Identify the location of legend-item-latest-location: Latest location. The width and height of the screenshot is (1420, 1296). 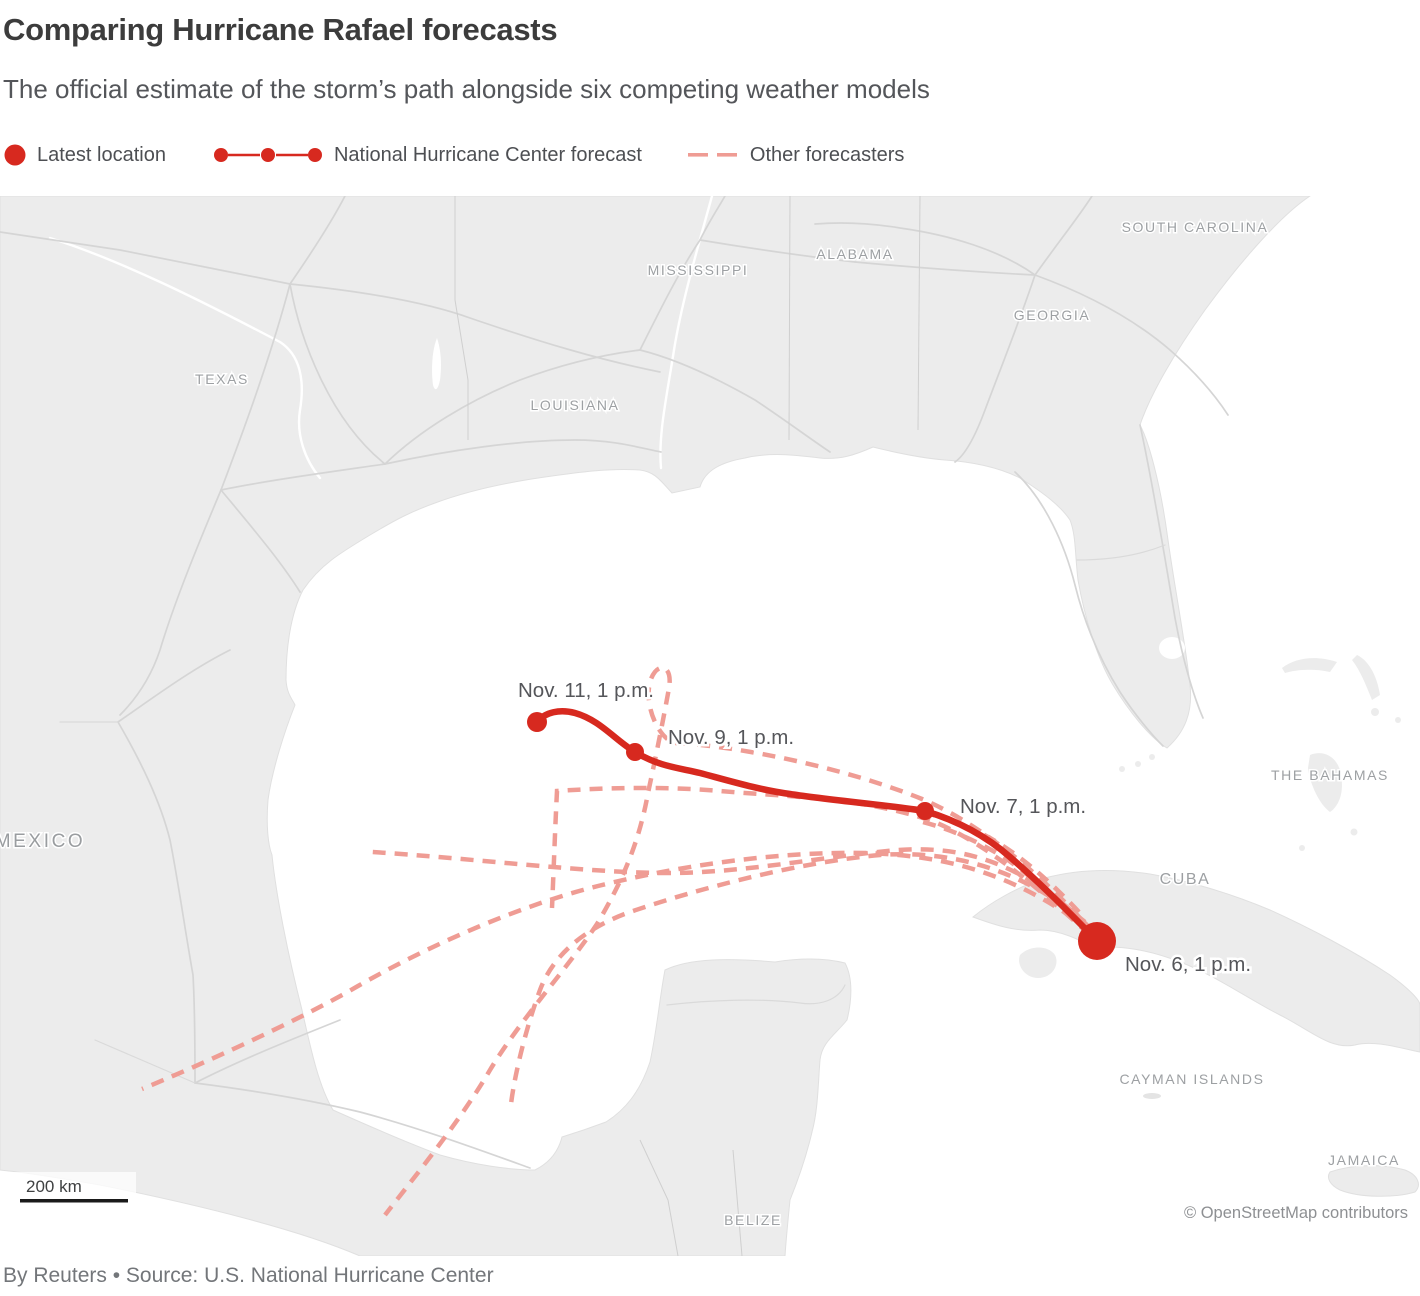
(84, 155).